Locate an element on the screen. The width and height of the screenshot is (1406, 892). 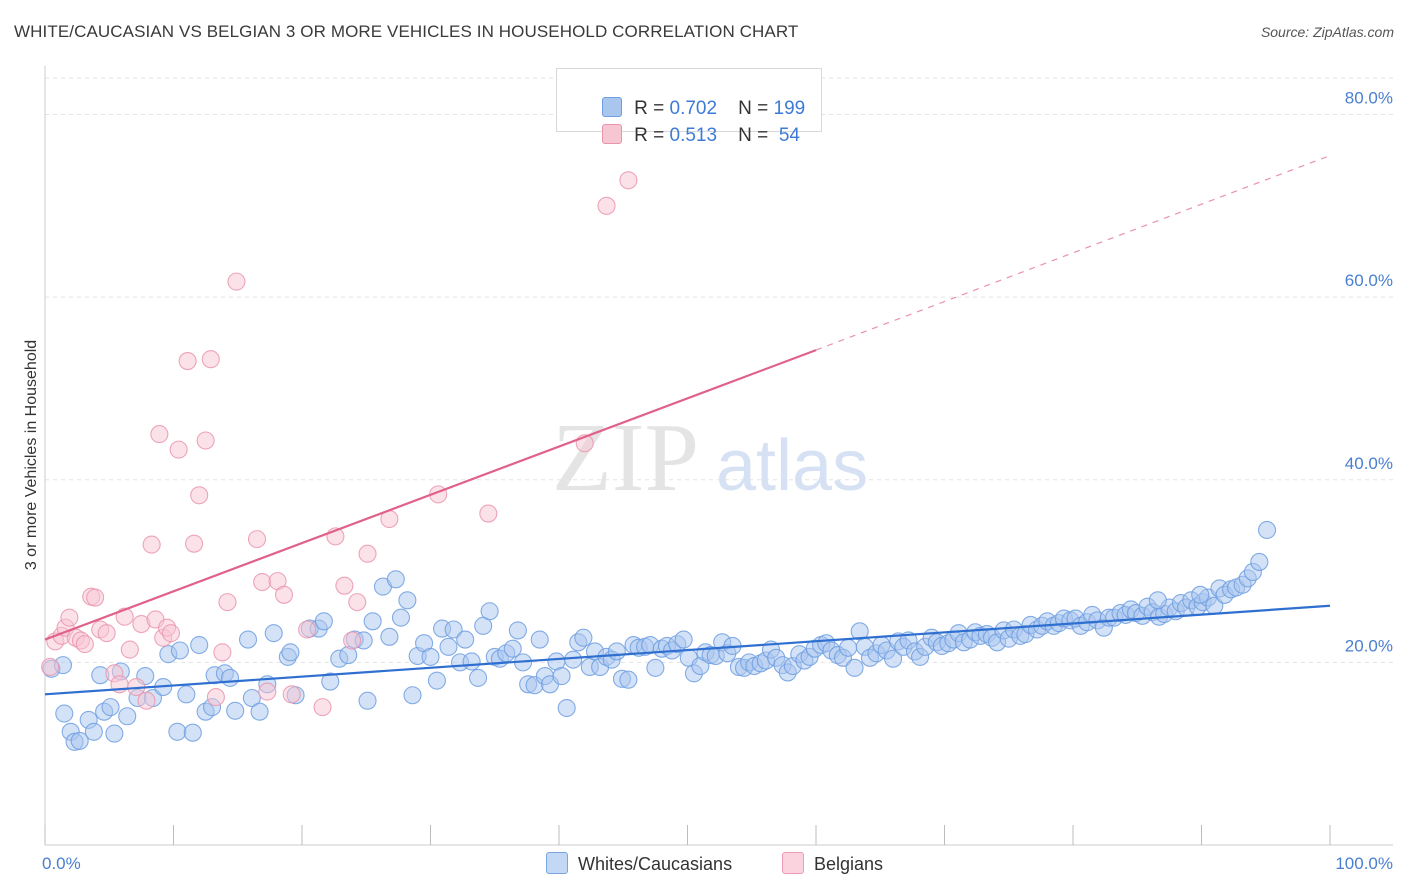
legend-n-value: 54 is located at coordinates (786, 135).